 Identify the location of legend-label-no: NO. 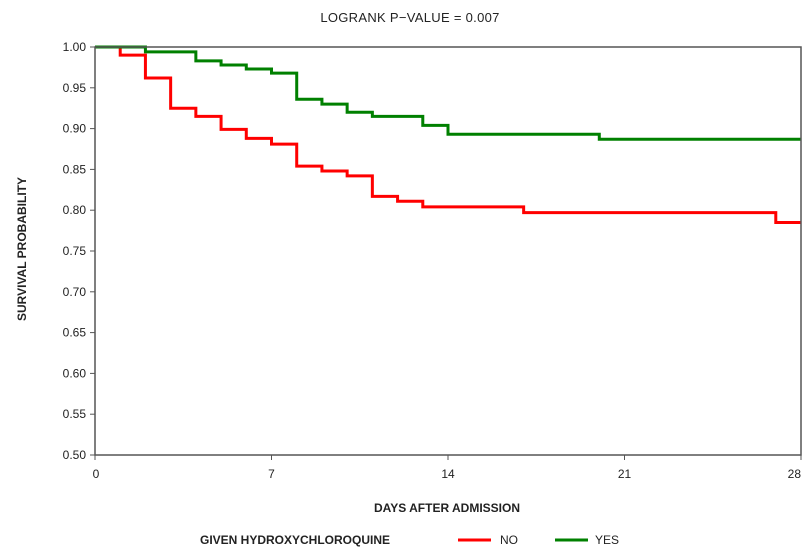
(509, 540).